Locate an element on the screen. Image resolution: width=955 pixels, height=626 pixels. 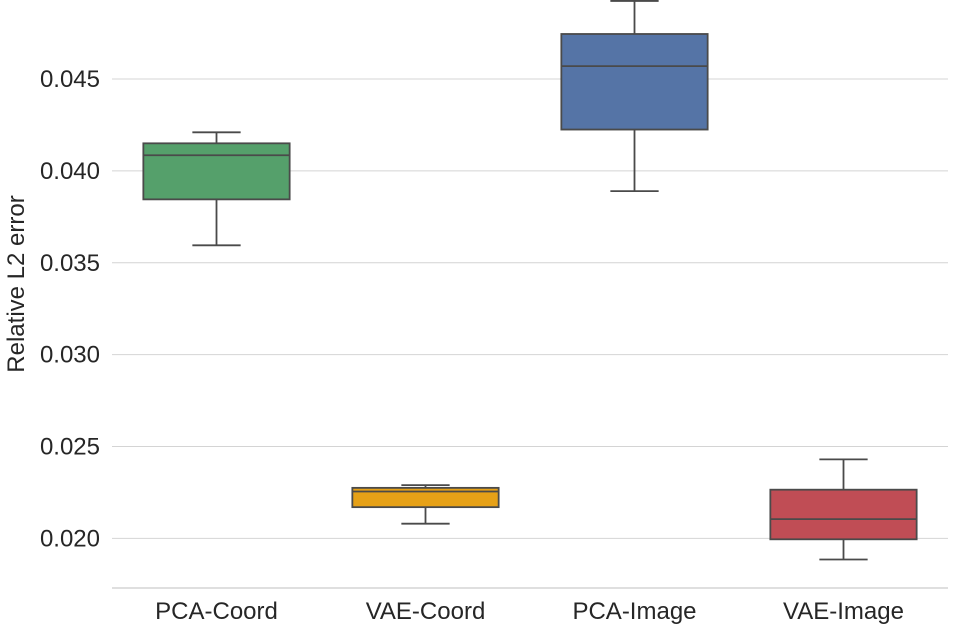
box-vae-image is located at coordinates (843, 509).